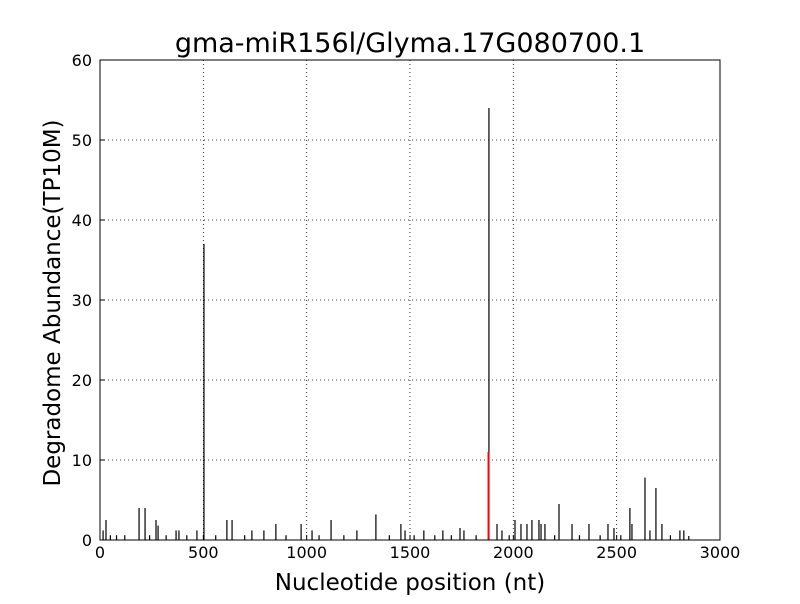 The height and width of the screenshot is (604, 800). What do you see at coordinates (82, 60) in the screenshot?
I see `y-tick-label: 60` at bounding box center [82, 60].